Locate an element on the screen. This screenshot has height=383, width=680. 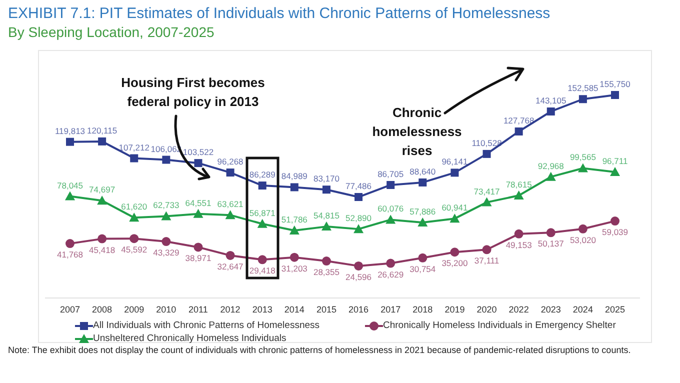
x-tick-label: 2017 is located at coordinates (390, 309).